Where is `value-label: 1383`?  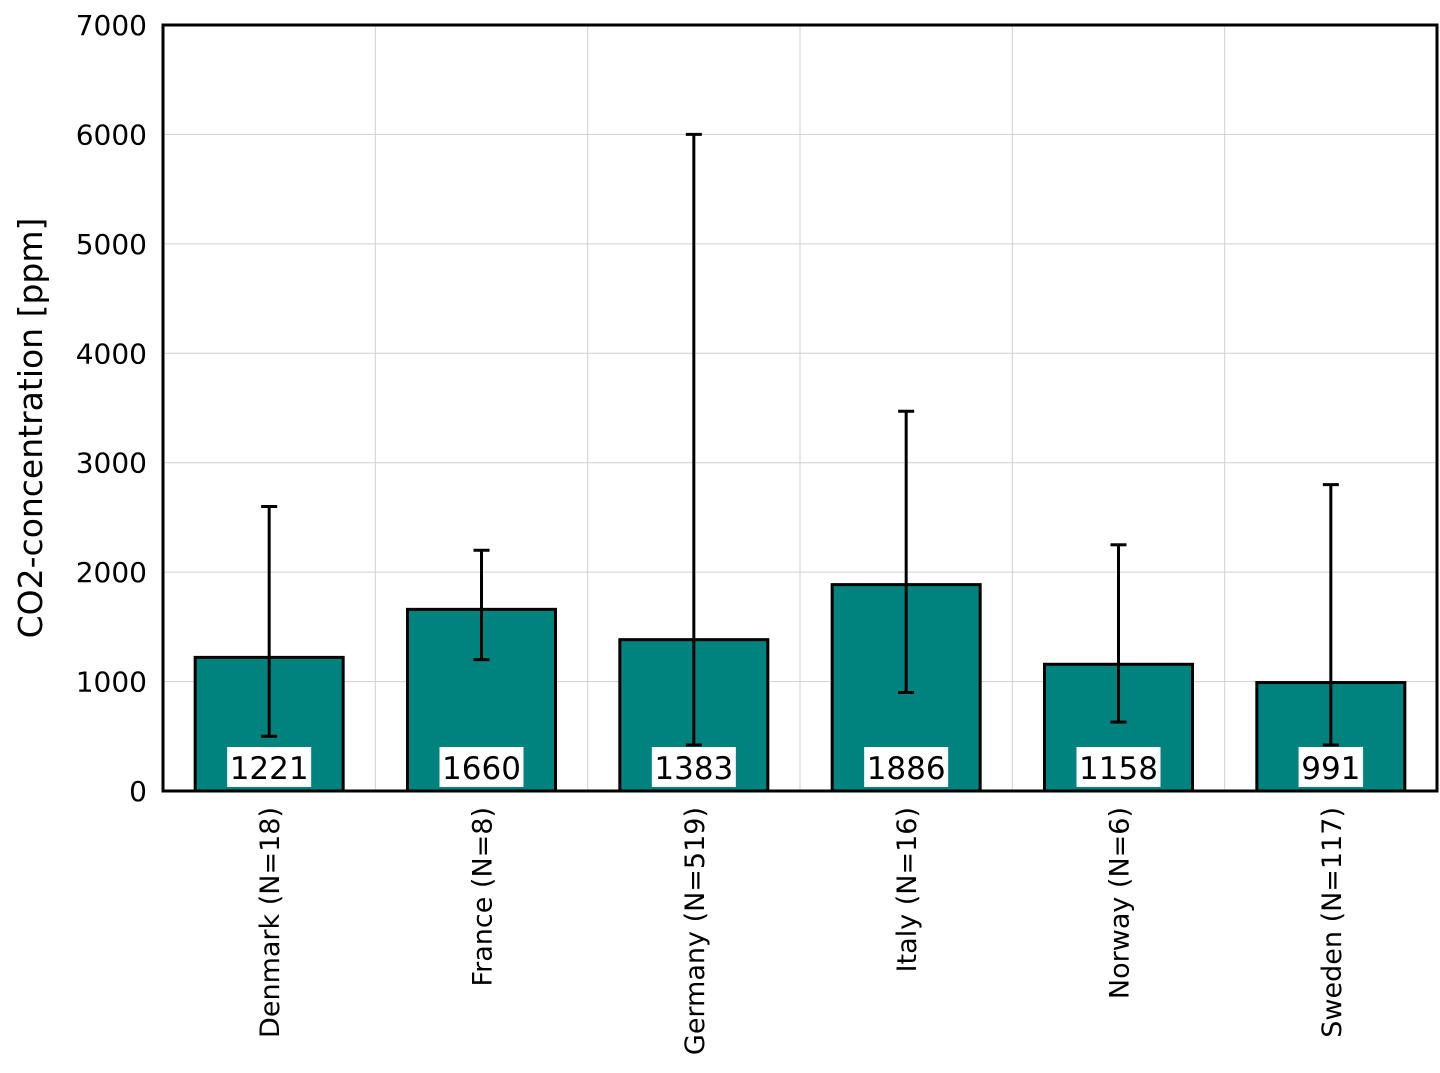 value-label: 1383 is located at coordinates (693, 769).